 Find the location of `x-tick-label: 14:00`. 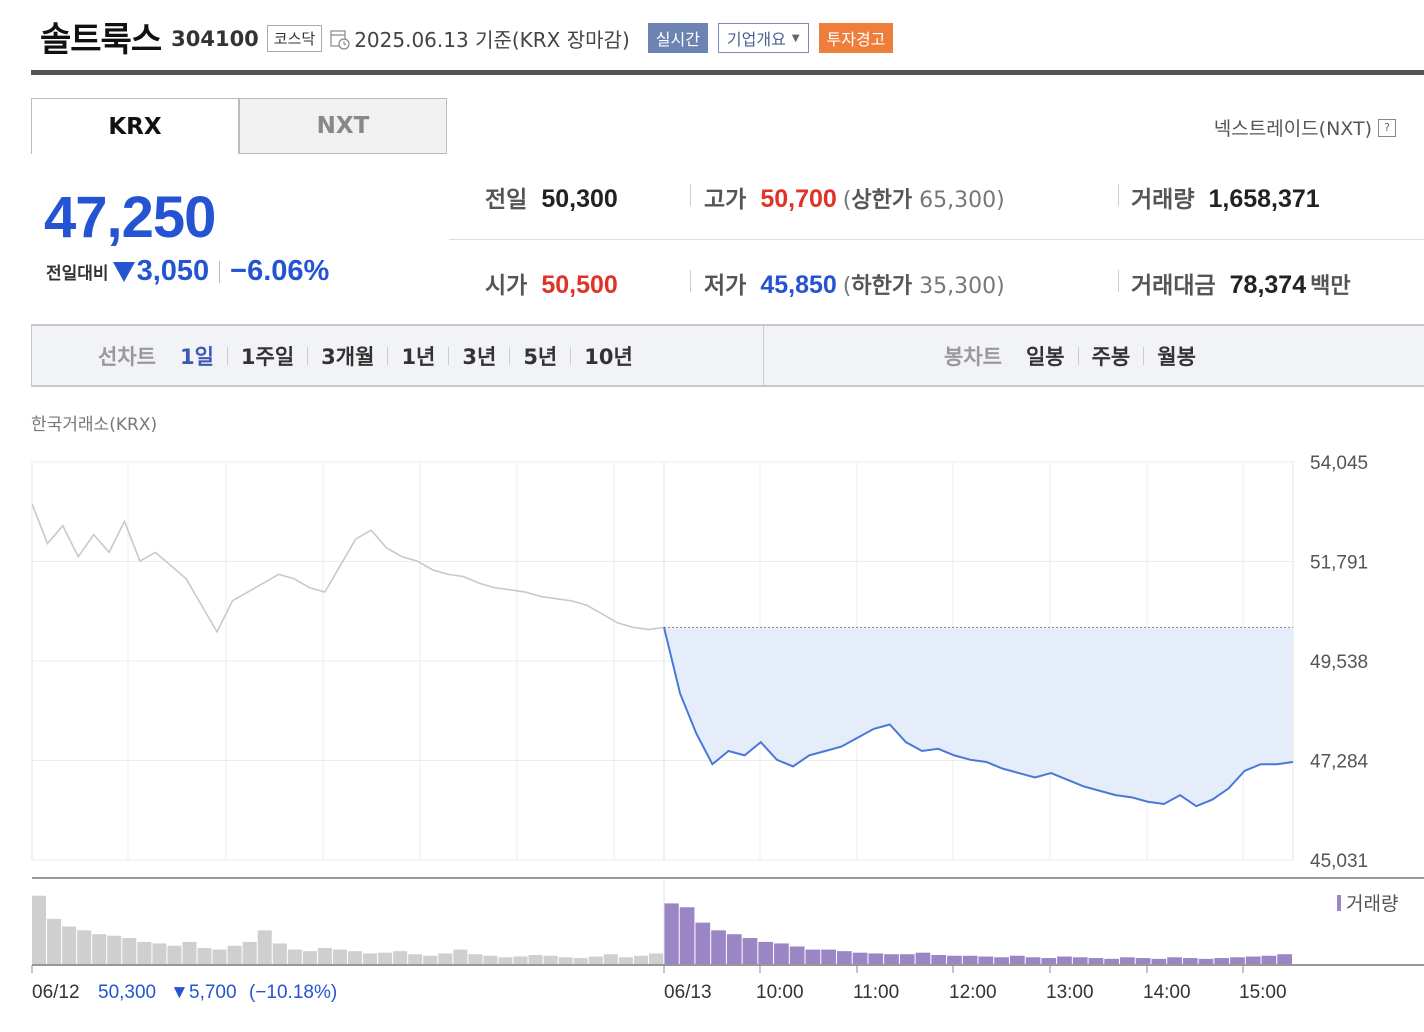

x-tick-label: 14:00 is located at coordinates (1167, 992).